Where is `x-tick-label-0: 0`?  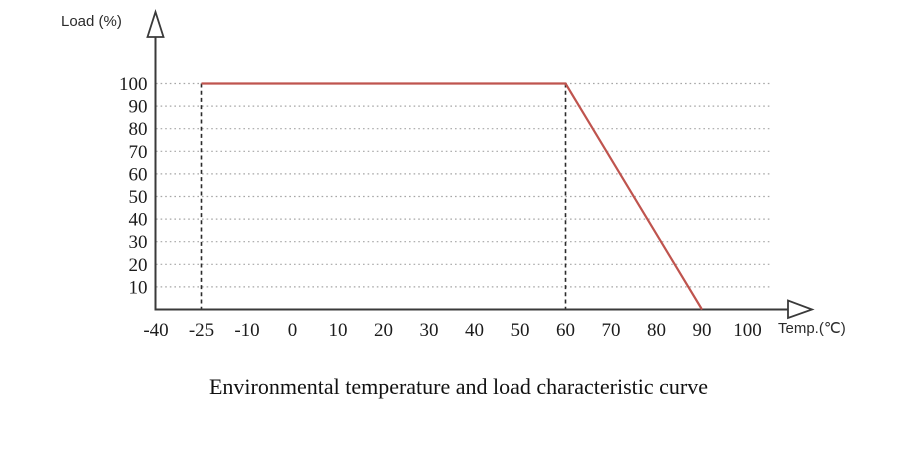
x-tick-label-0: 0 is located at coordinates (293, 330).